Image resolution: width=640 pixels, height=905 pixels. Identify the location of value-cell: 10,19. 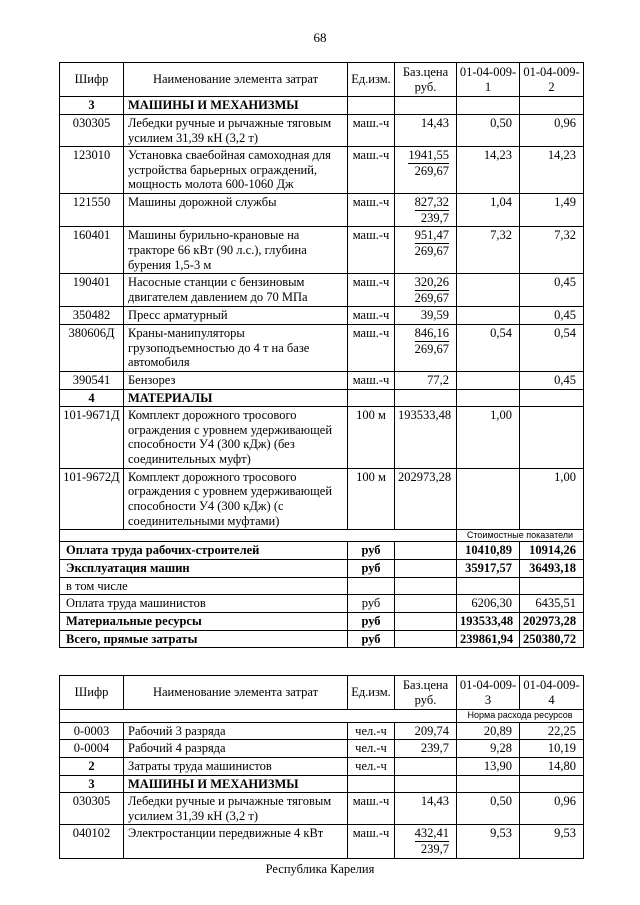
(551, 748).